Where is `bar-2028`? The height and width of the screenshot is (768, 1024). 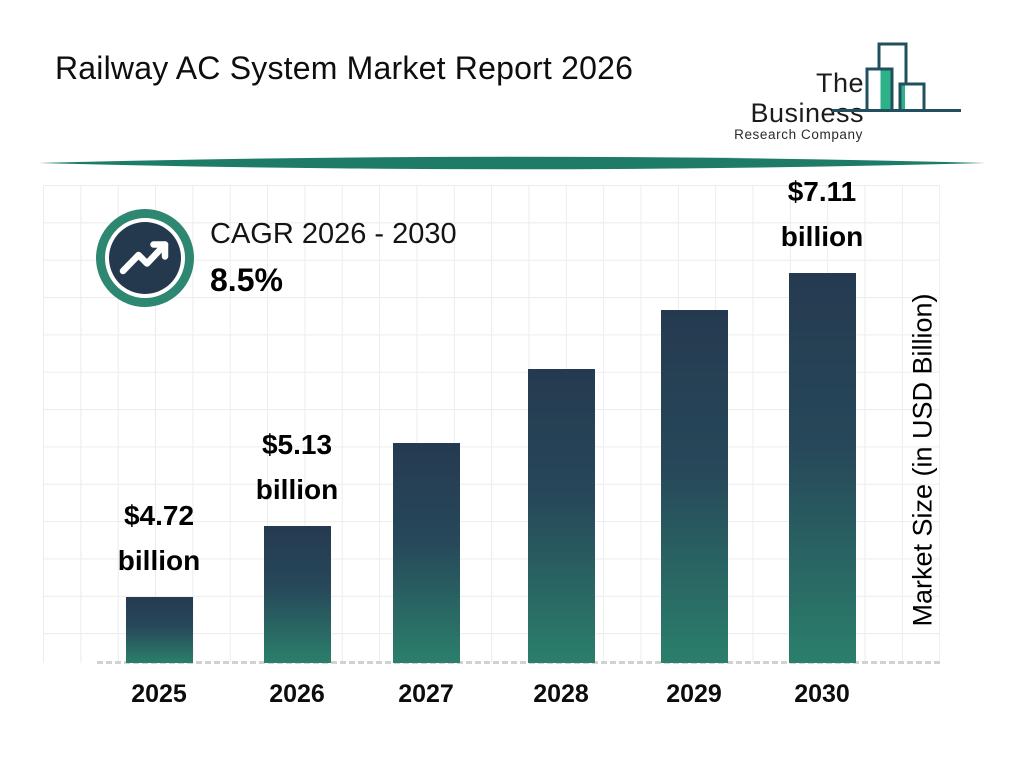
bar-2028 is located at coordinates (561, 516).